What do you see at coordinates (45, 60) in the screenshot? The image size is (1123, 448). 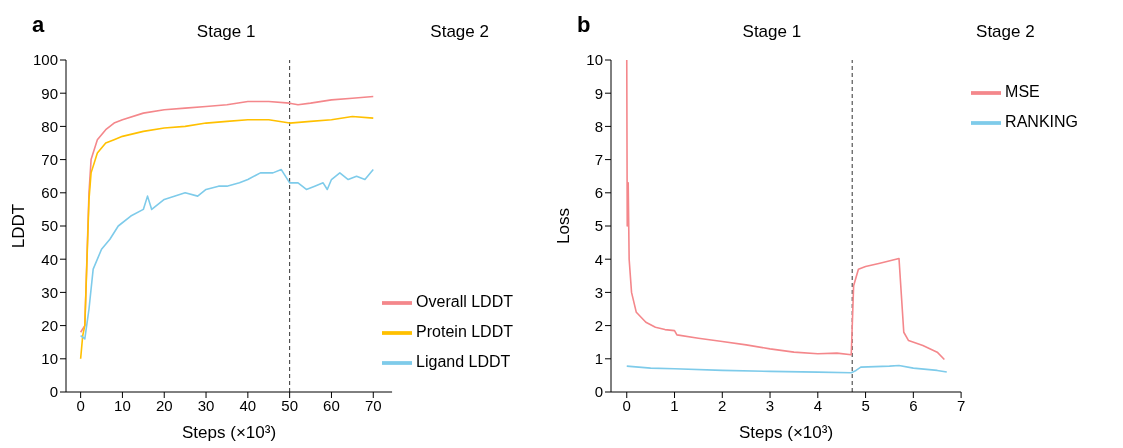 I see `y-tick-label: 100` at bounding box center [45, 60].